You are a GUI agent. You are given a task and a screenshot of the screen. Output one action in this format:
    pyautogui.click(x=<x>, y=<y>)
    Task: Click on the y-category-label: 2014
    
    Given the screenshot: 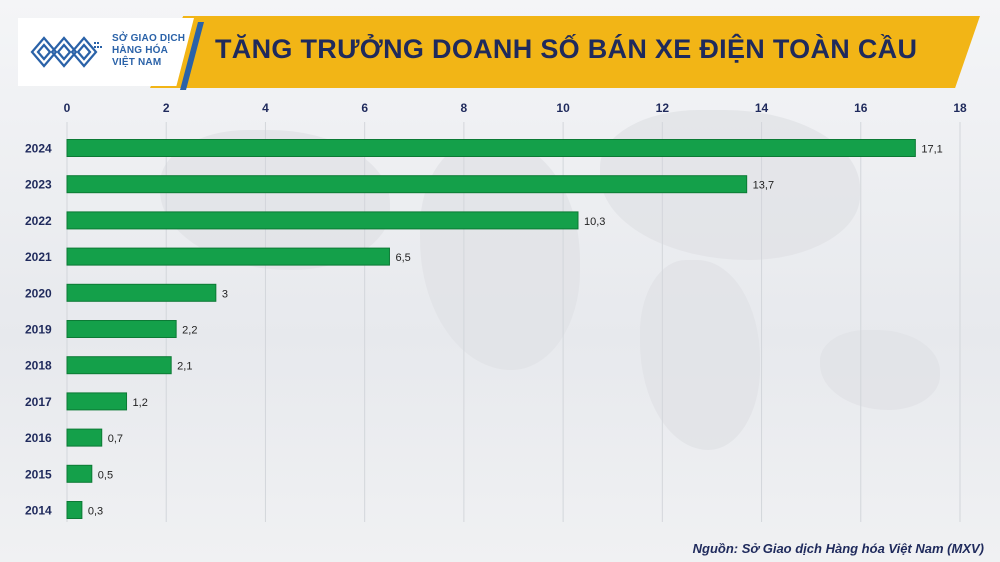 What is the action you would take?
    pyautogui.click(x=38, y=511)
    